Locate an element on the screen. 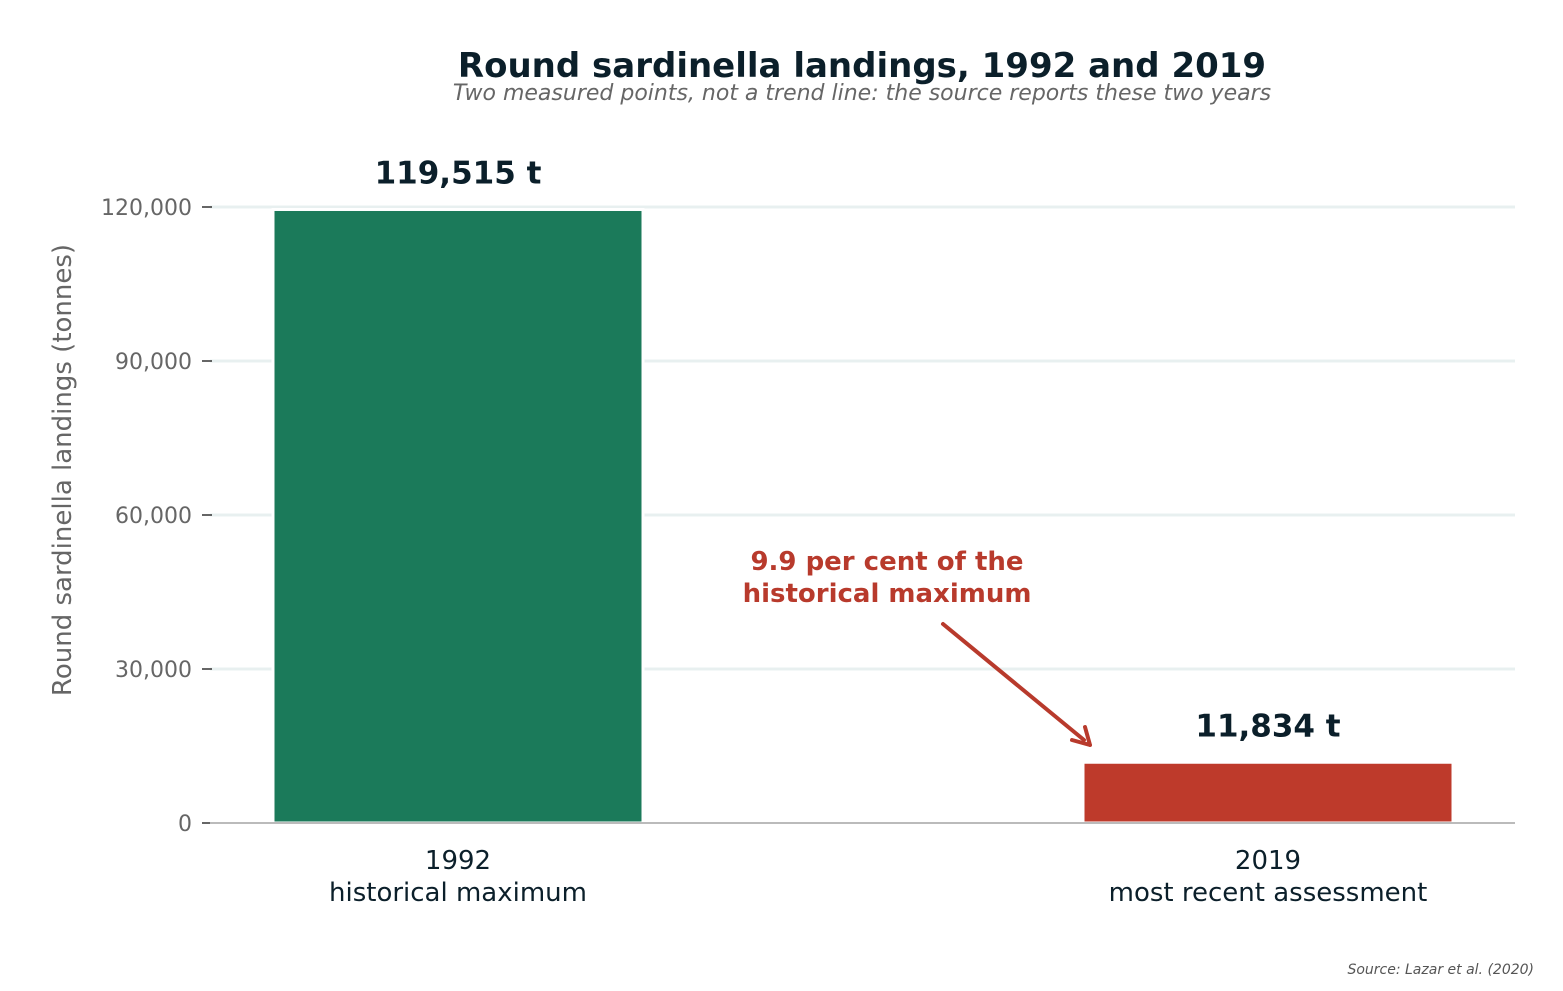 The image size is (1563, 991). annotation-line-2: historical maximum is located at coordinates (887, 594).